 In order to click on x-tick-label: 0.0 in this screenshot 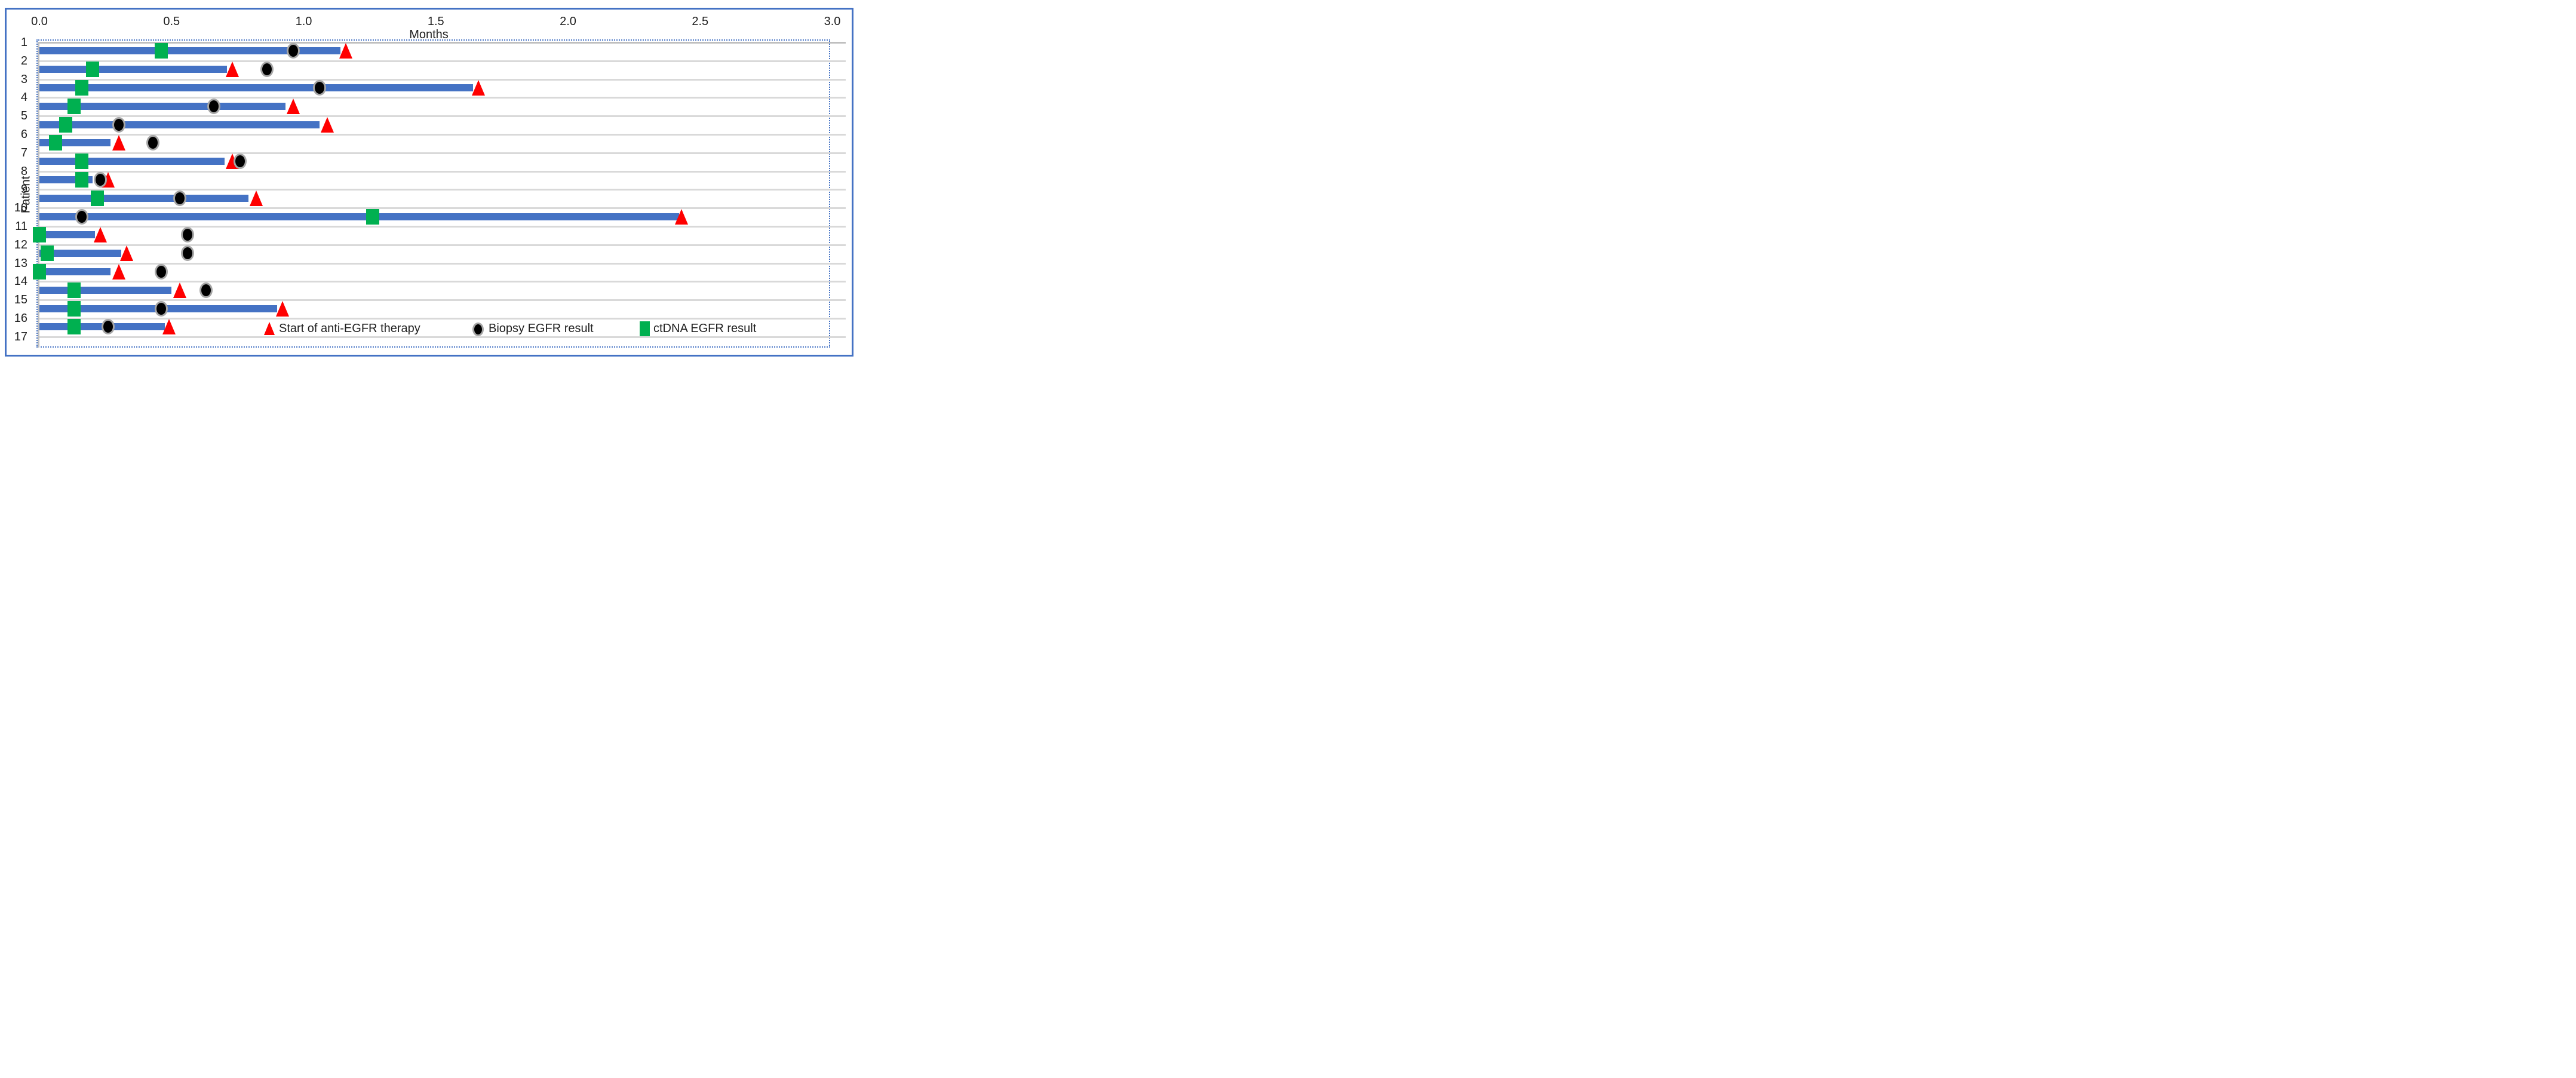, I will do `click(39, 21)`.